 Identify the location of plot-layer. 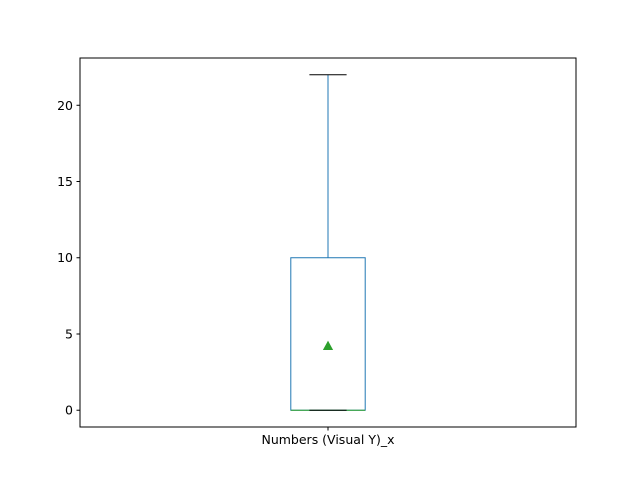
(328, 242).